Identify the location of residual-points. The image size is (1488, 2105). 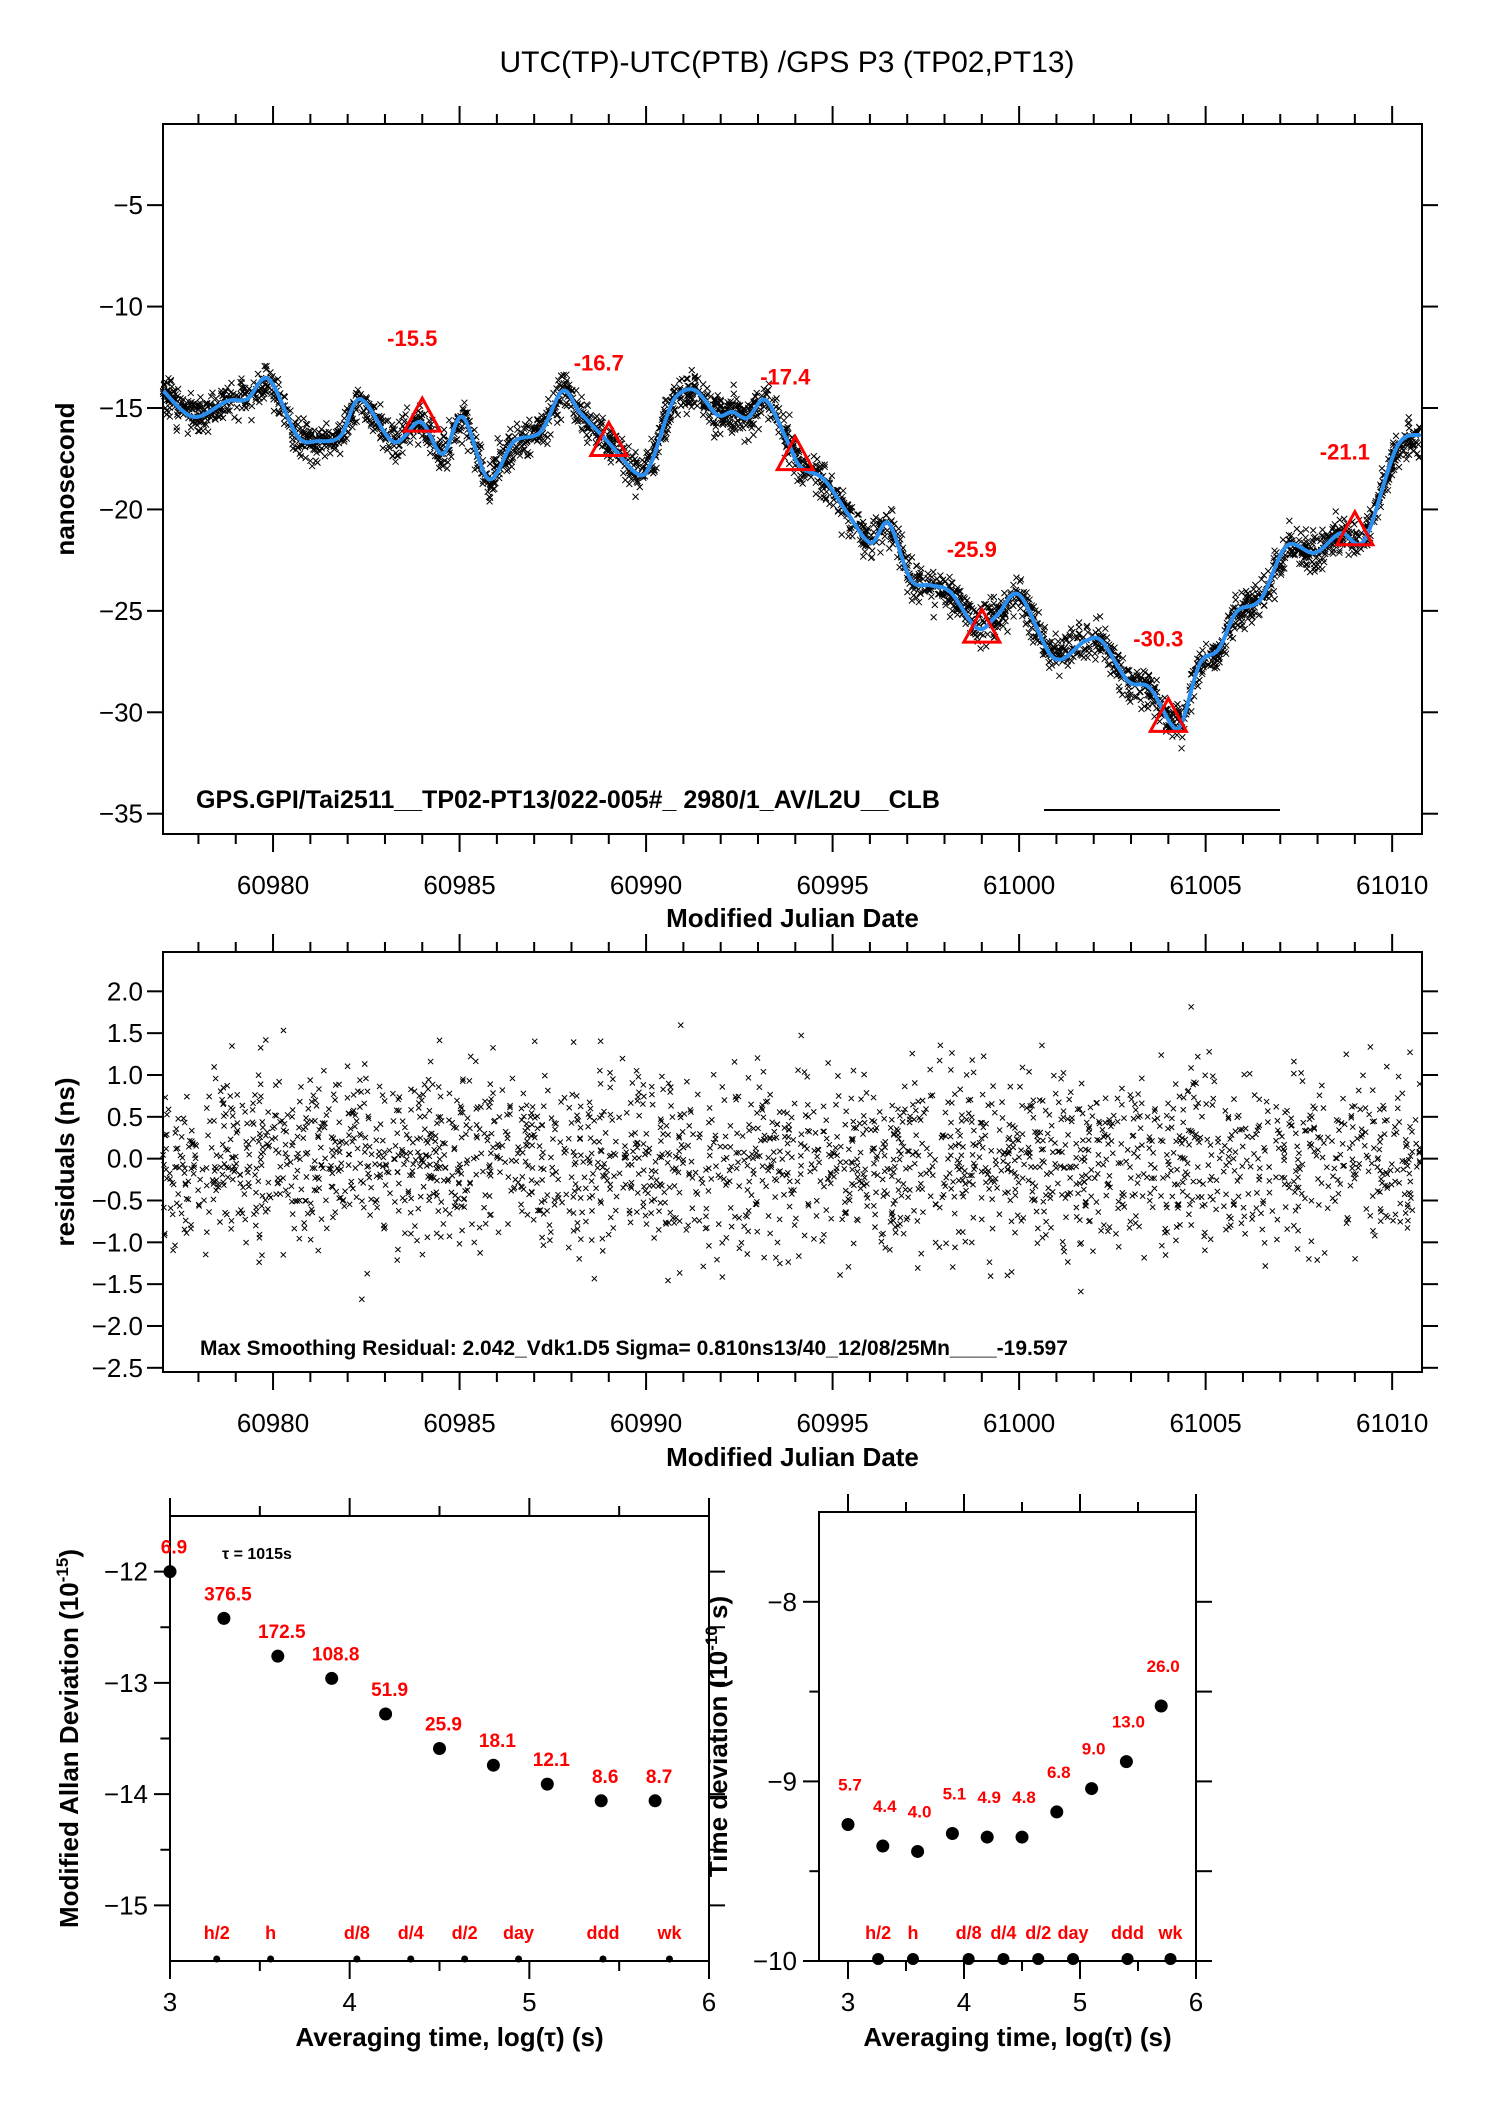
(791, 1153).